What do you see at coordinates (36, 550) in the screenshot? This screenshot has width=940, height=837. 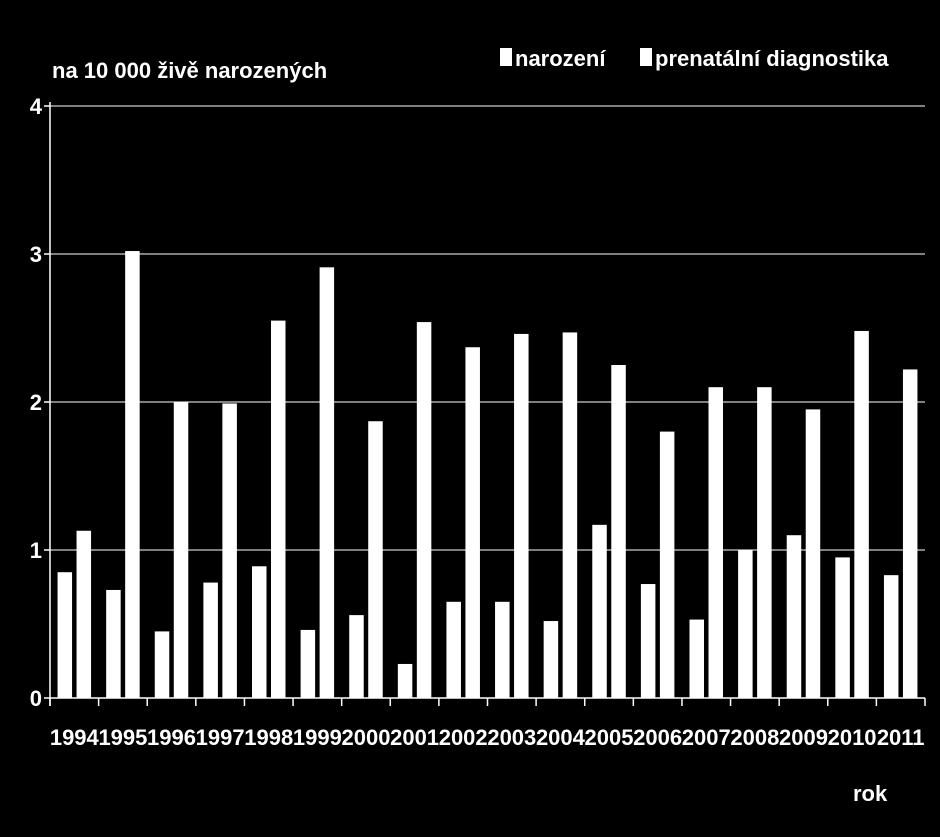 I see `y-tick-label: 1` at bounding box center [36, 550].